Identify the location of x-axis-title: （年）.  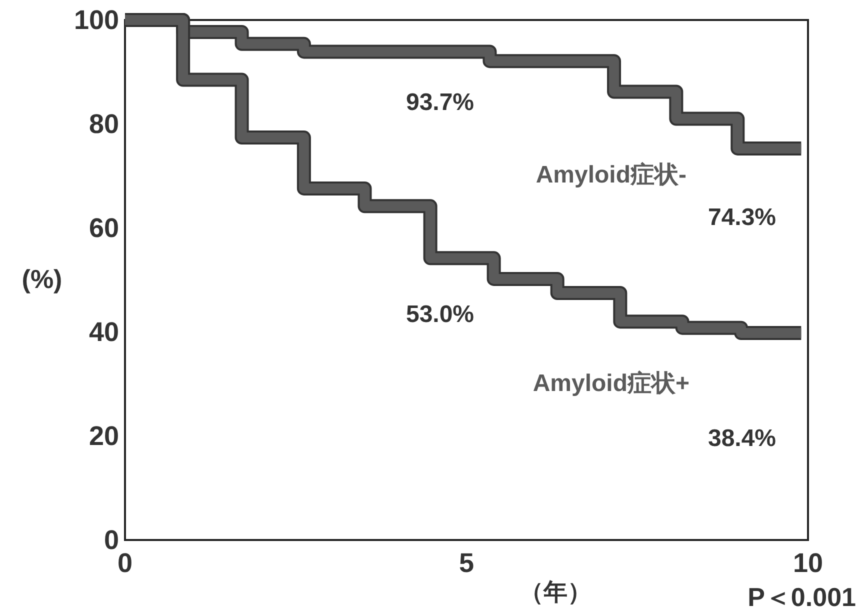
(555, 592).